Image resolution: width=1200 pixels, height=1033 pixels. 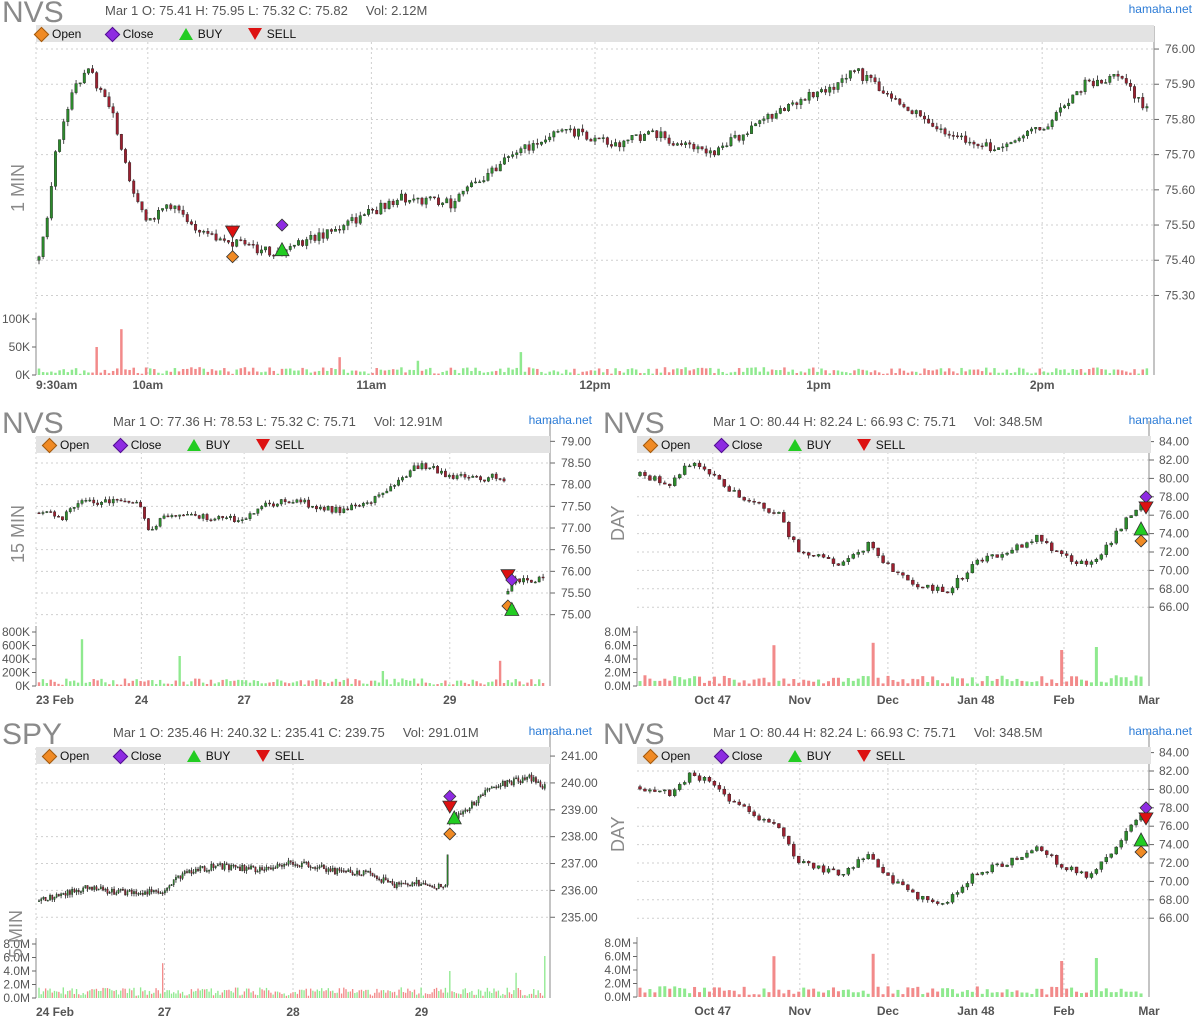 What do you see at coordinates (819, 755) in the screenshot?
I see `legend-buy-label: BUY` at bounding box center [819, 755].